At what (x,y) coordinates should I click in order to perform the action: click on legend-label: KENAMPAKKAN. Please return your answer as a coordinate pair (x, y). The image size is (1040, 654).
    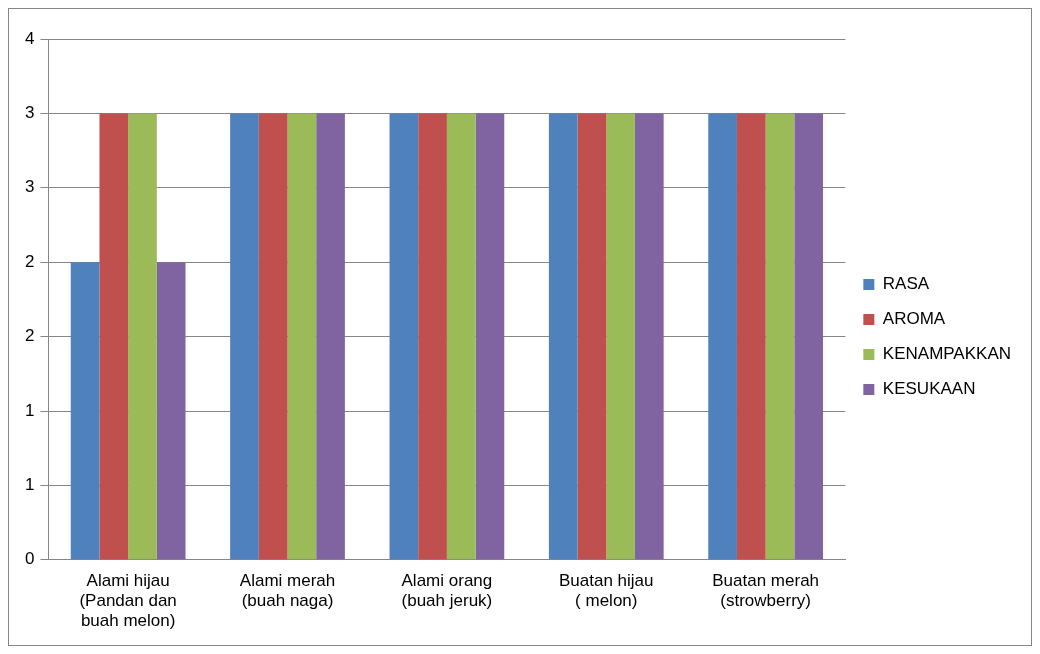
    Looking at the image, I should click on (947, 354).